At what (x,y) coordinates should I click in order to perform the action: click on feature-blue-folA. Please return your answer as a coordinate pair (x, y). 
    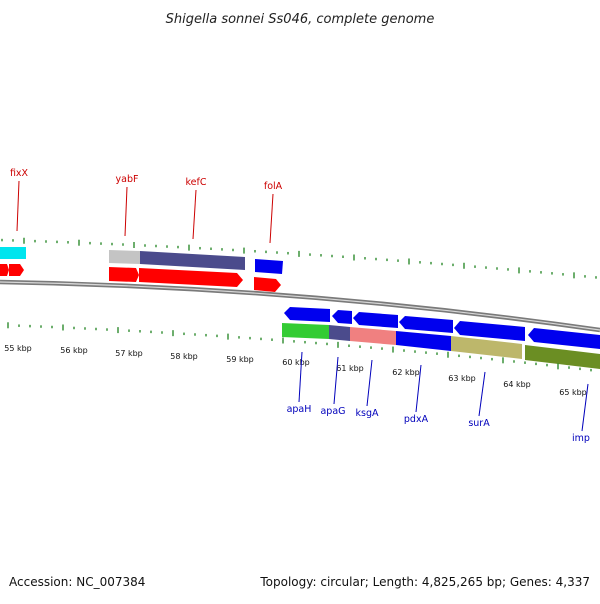
    Looking at the image, I should click on (269, 266).